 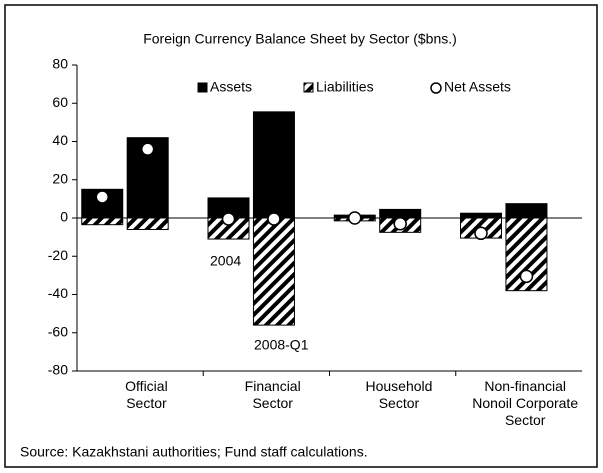 I want to click on y-tick-label: -40, so click(x=58, y=293).